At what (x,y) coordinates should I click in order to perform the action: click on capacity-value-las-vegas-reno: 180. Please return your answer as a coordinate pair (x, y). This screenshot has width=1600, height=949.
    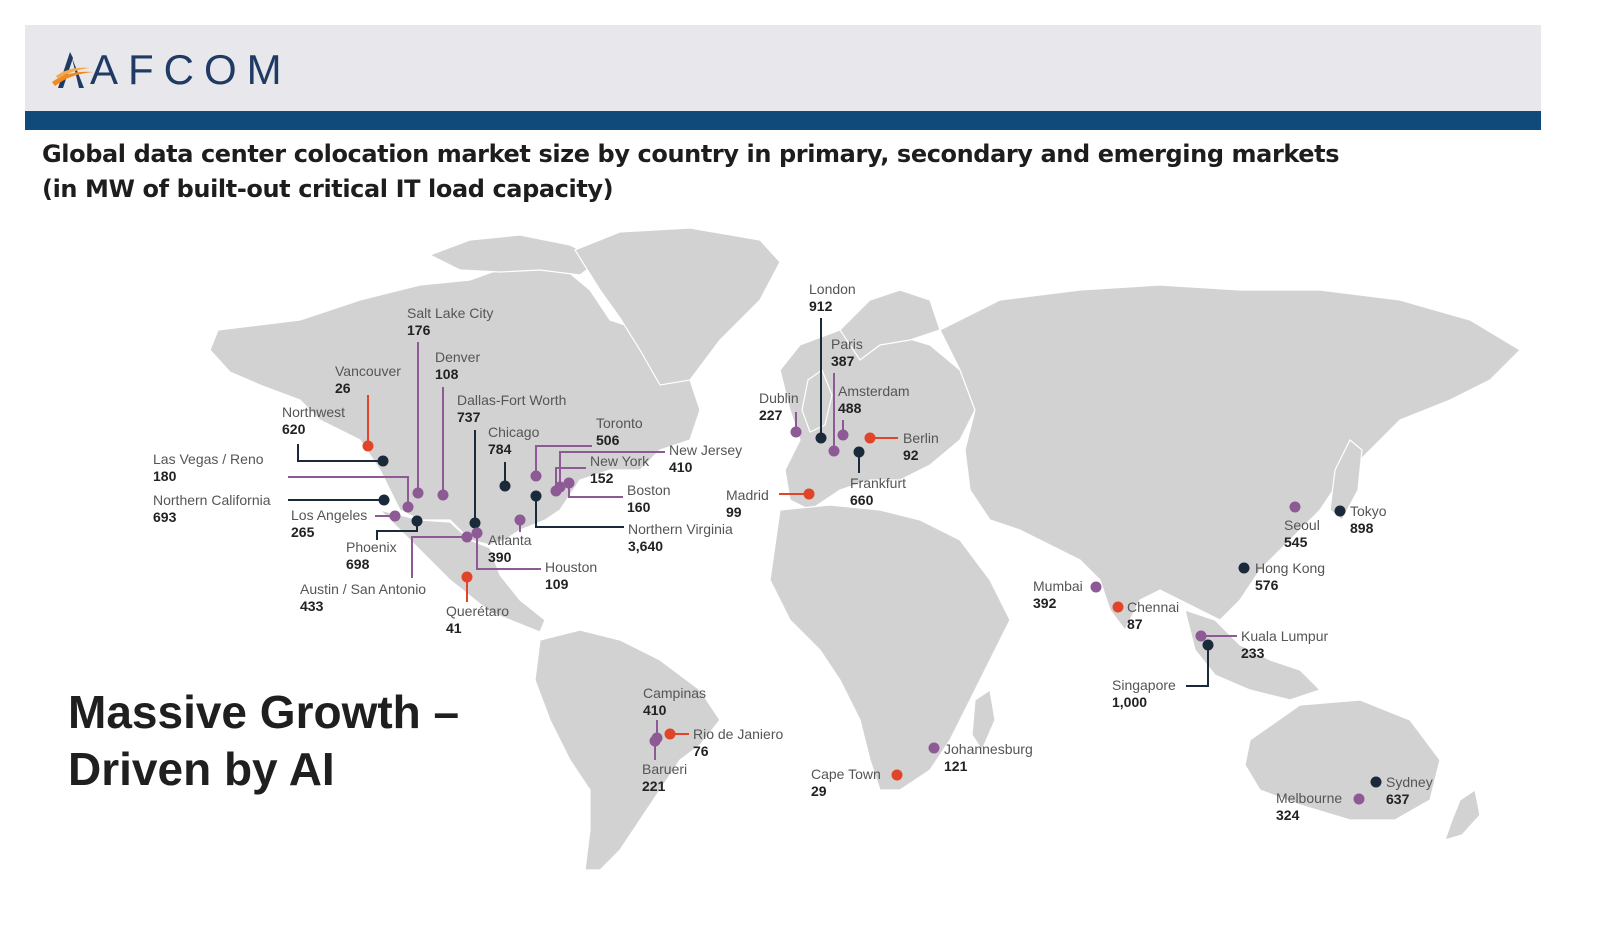
    Looking at the image, I should click on (165, 476).